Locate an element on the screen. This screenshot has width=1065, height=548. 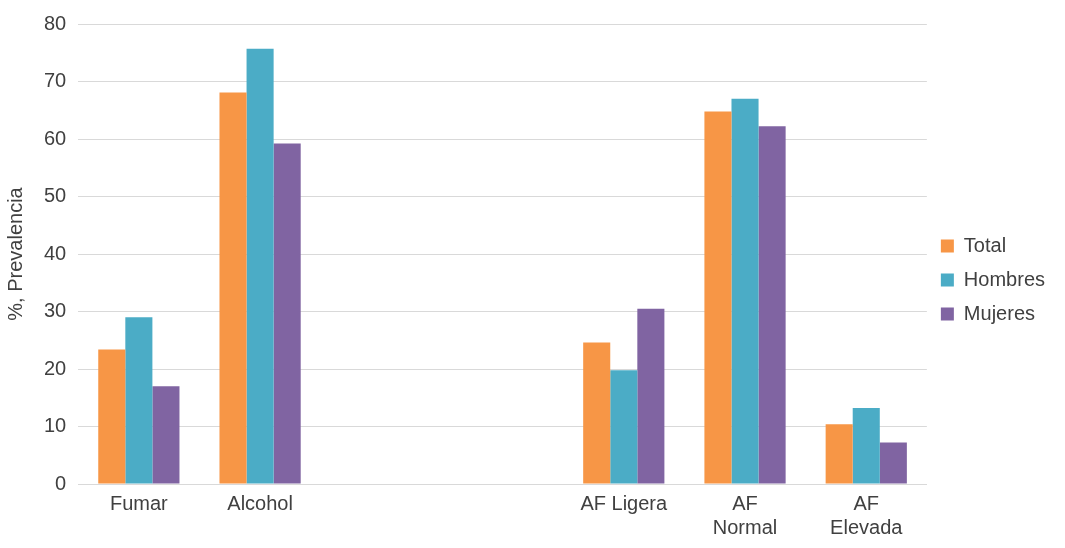
y-tick-label: 70 is located at coordinates (55, 80).